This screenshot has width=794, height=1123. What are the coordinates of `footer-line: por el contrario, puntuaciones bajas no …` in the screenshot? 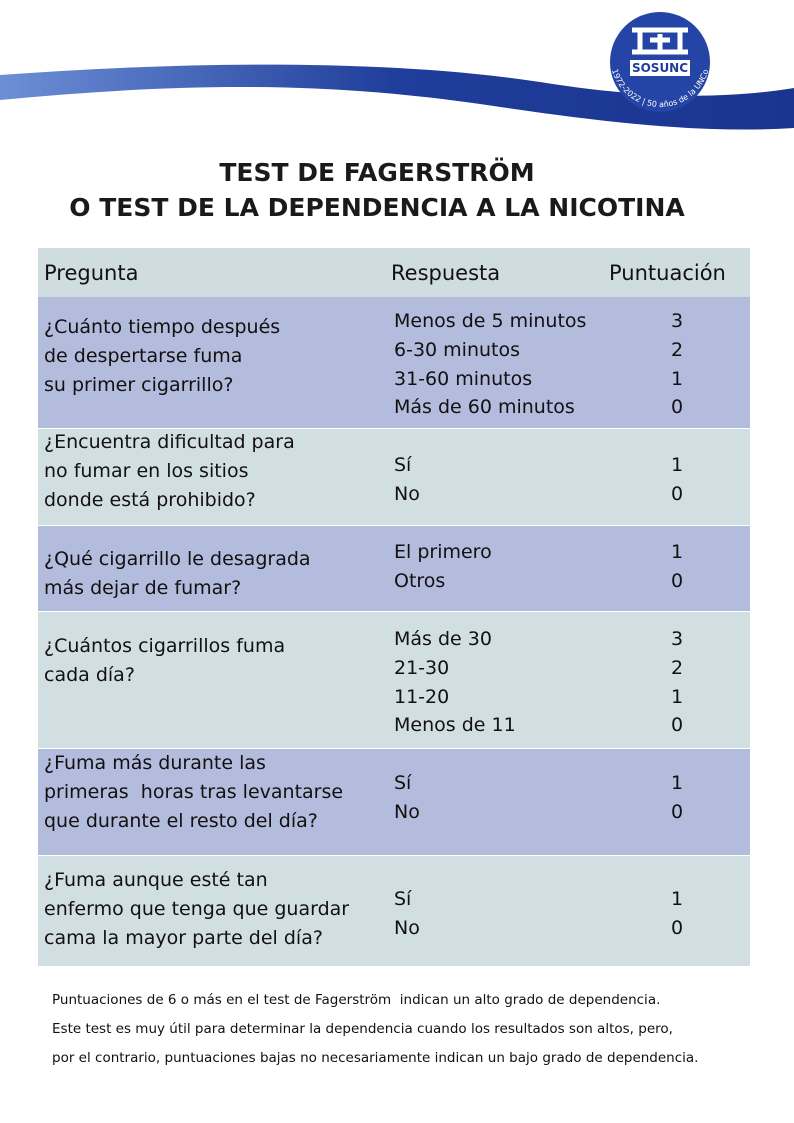 It's located at (375, 1058).